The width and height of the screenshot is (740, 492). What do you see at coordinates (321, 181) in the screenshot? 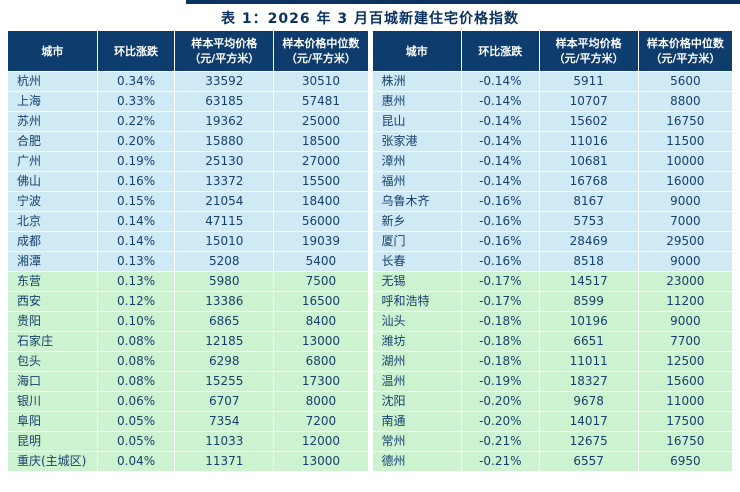
I see `median-price-cell: 15500` at bounding box center [321, 181].